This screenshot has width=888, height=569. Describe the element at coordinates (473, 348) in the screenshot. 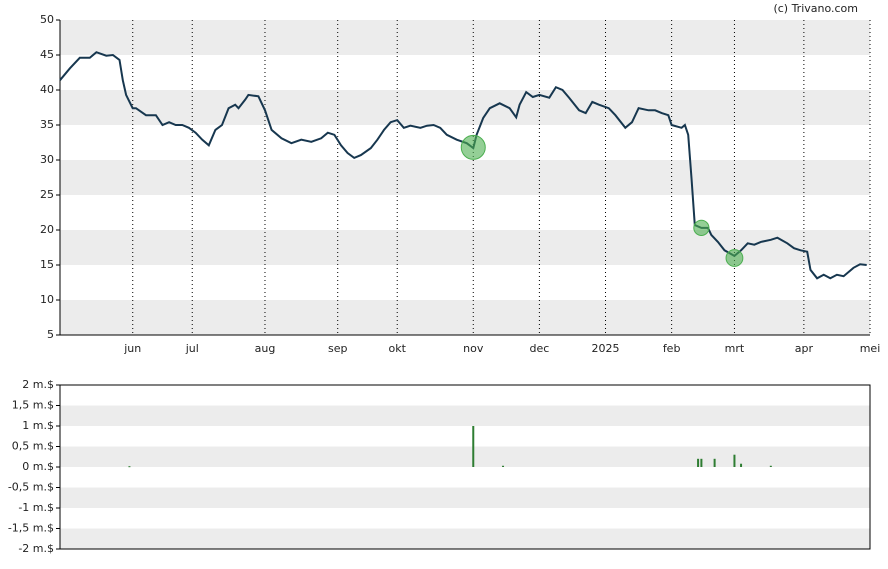

I see `x-tick-label: nov` at that location.